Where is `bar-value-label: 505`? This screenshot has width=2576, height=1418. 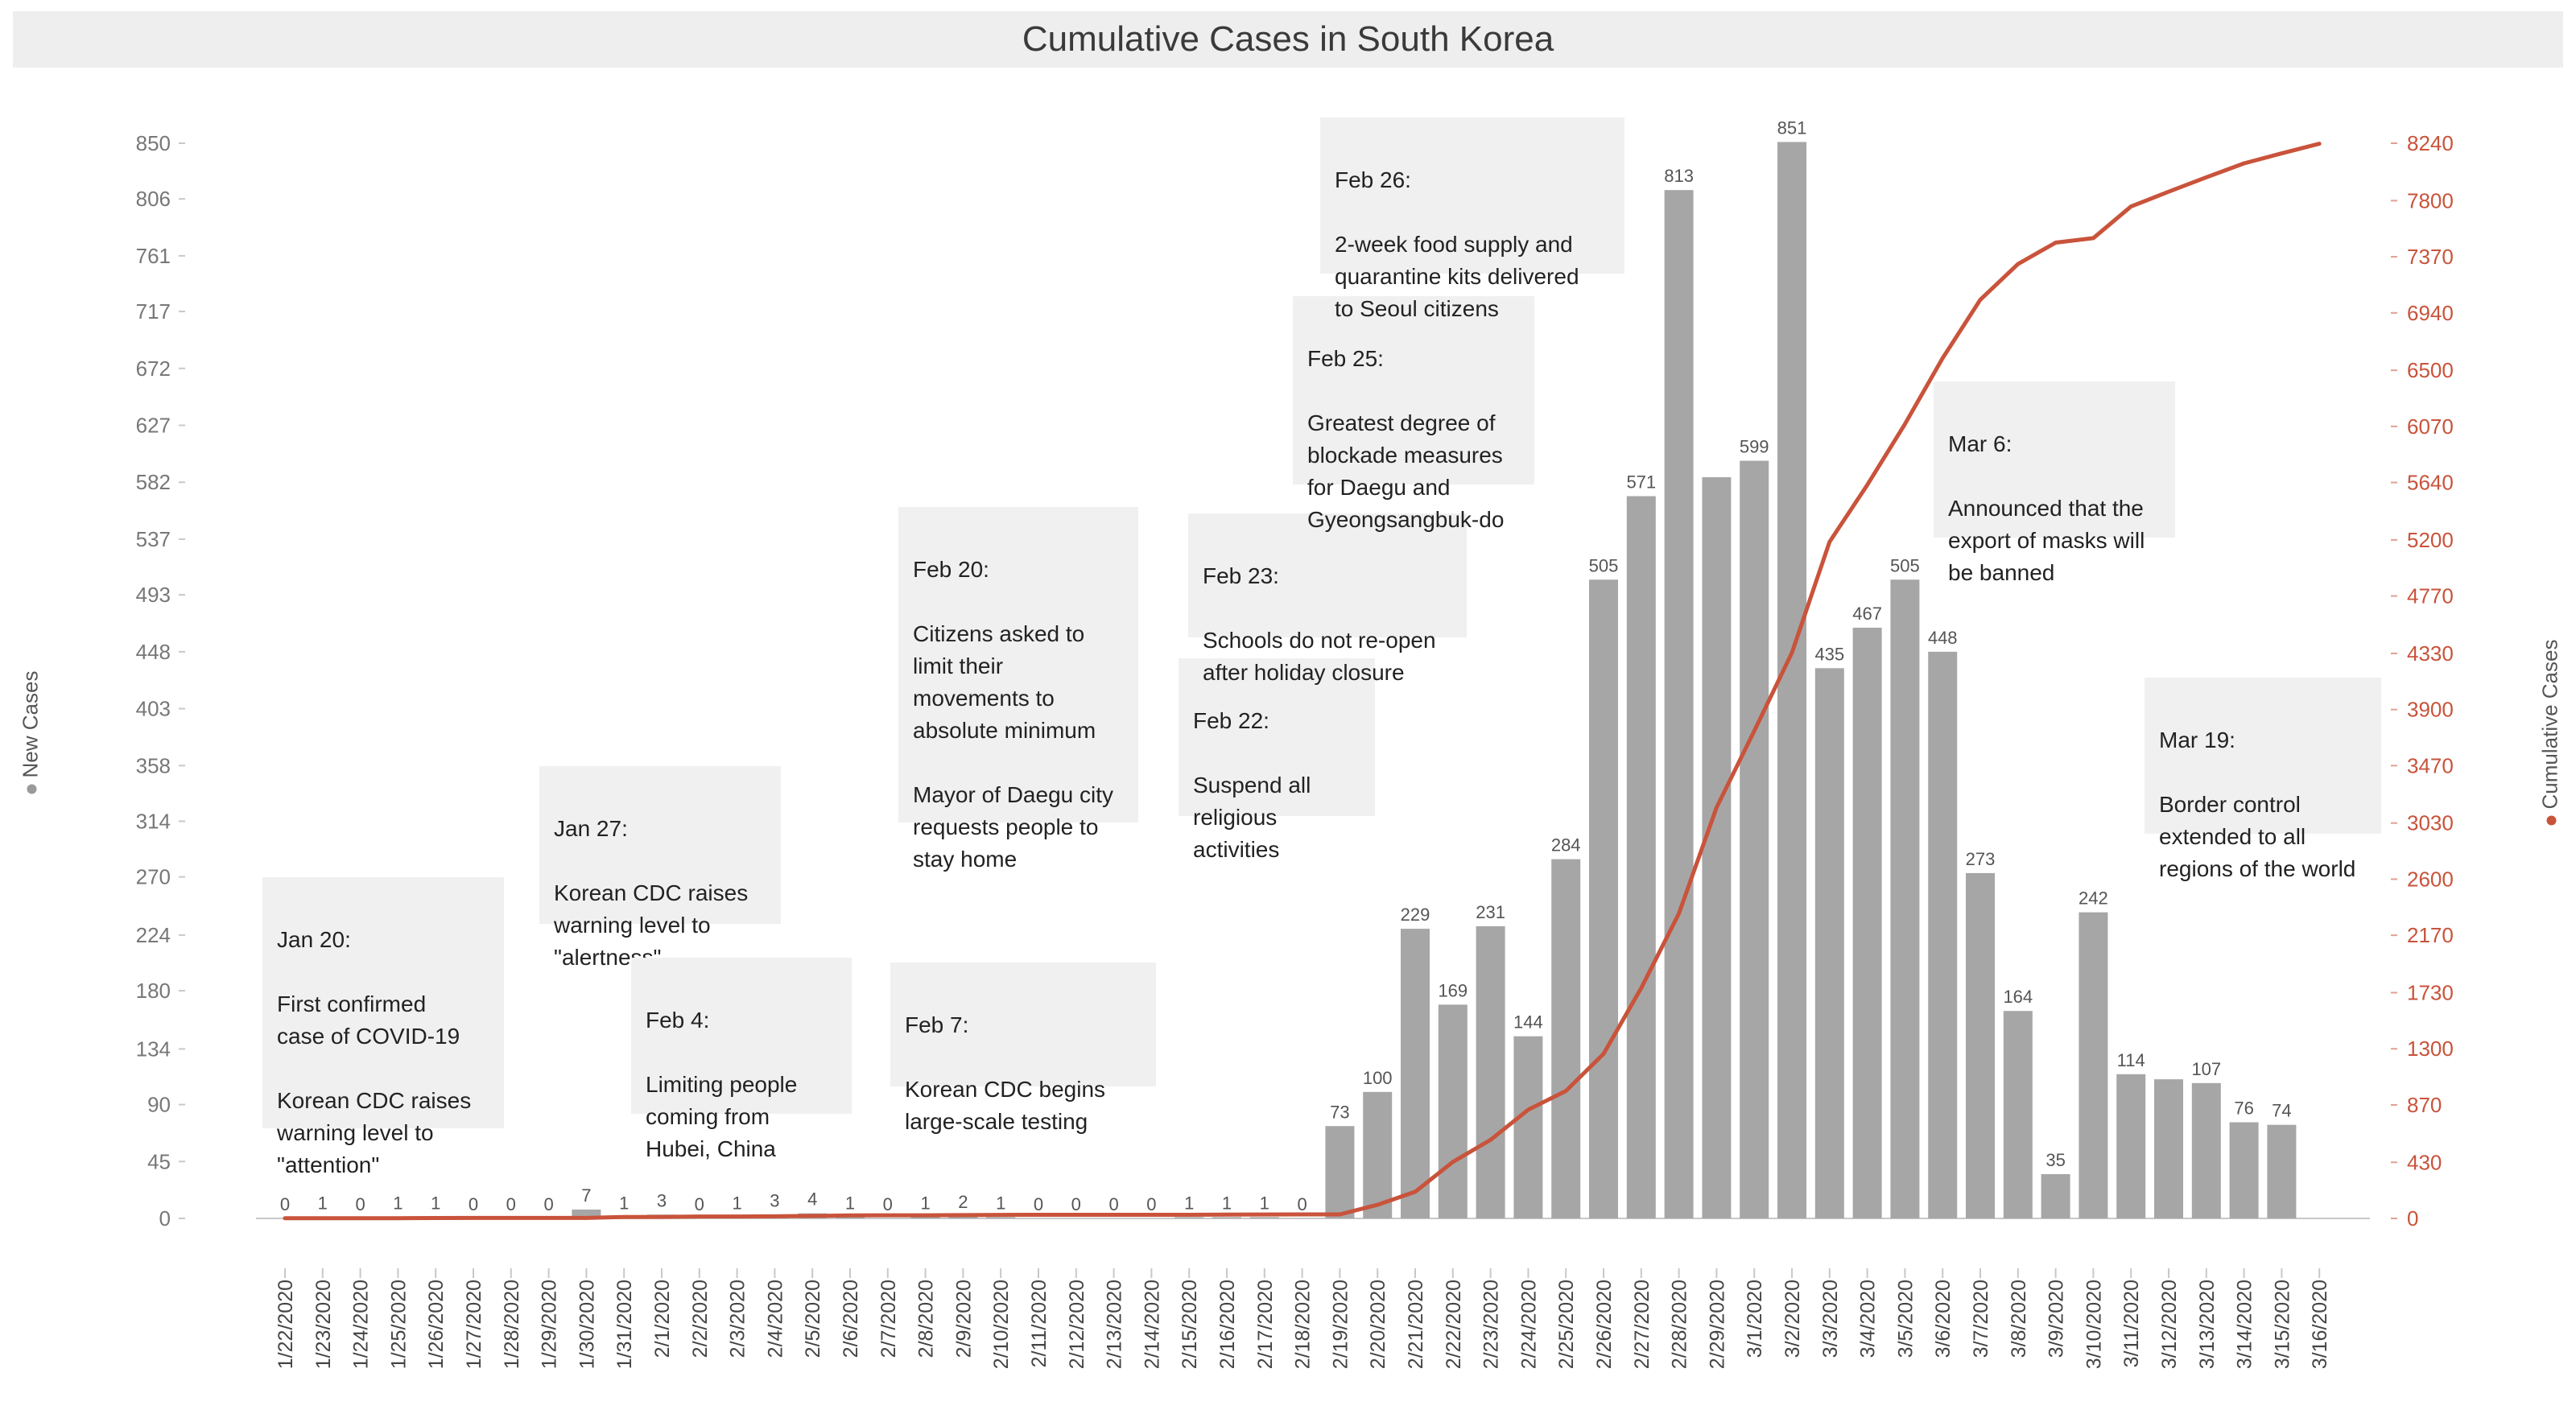 bar-value-label: 505 is located at coordinates (1604, 565).